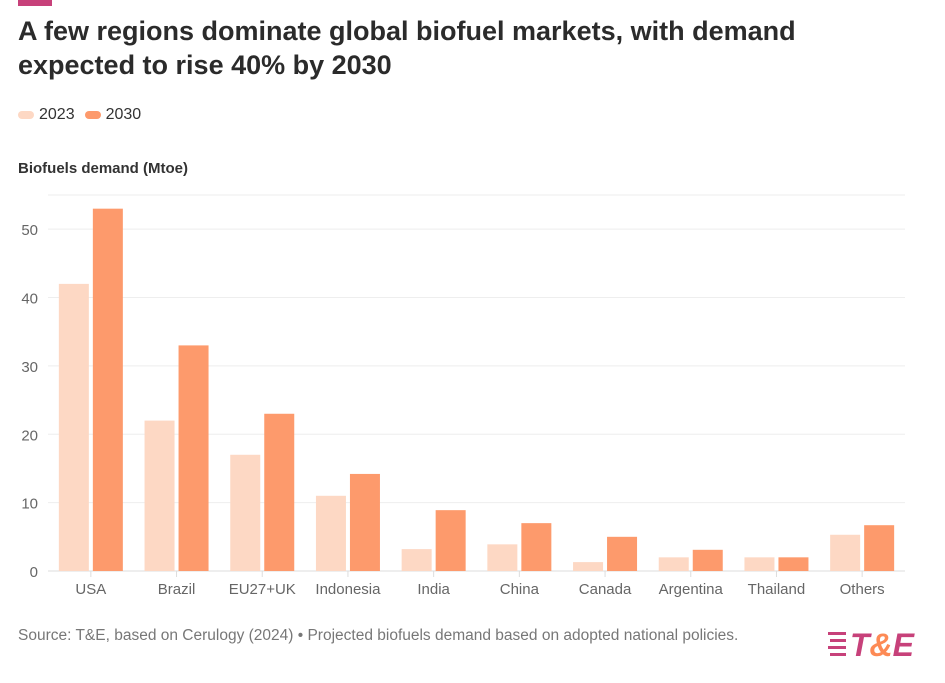 The height and width of the screenshot is (683, 945). What do you see at coordinates (691, 589) in the screenshot?
I see `x-tick-label: Argentina` at bounding box center [691, 589].